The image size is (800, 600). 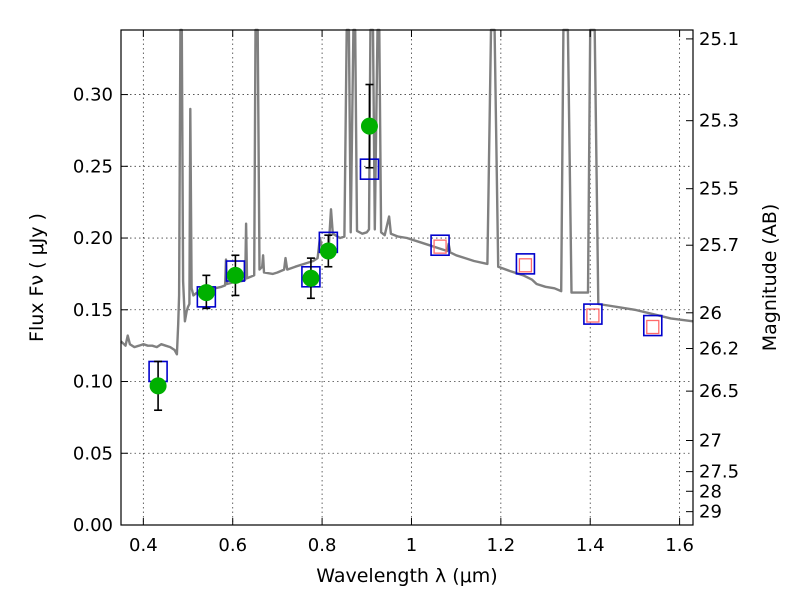 What do you see at coordinates (93, 238) in the screenshot?
I see `y-tick-label: 0.20` at bounding box center [93, 238].